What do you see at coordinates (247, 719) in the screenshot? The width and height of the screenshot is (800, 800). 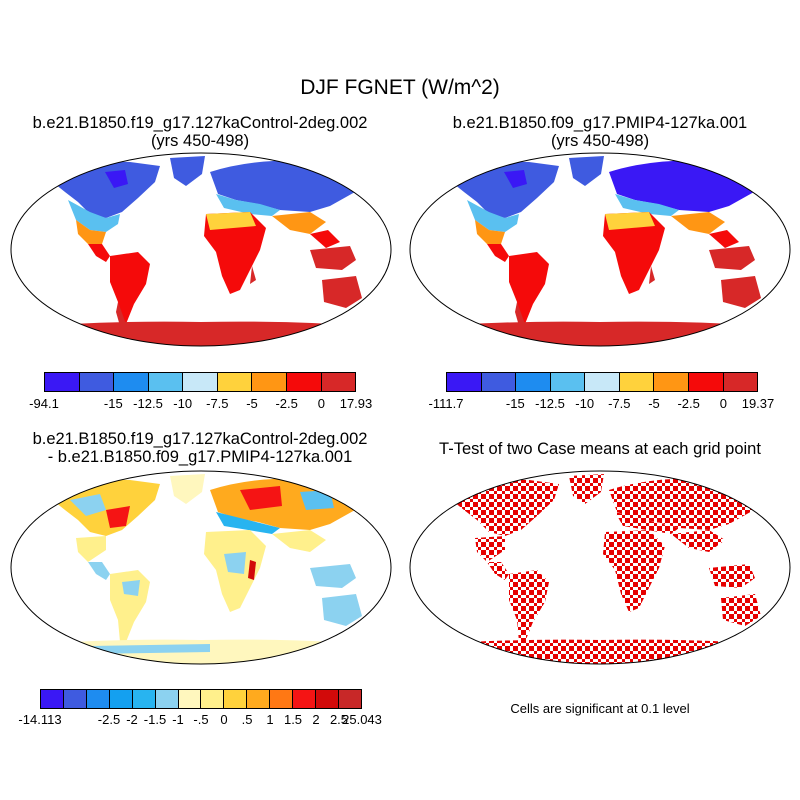 I see `colorbar-tick-label: .5` at bounding box center [247, 719].